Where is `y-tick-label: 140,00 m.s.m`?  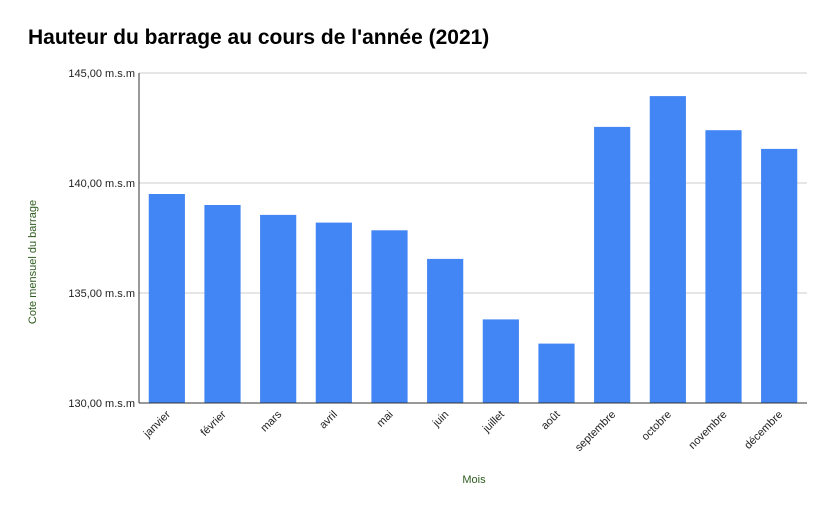 y-tick-label: 140,00 m.s.m is located at coordinates (101, 184).